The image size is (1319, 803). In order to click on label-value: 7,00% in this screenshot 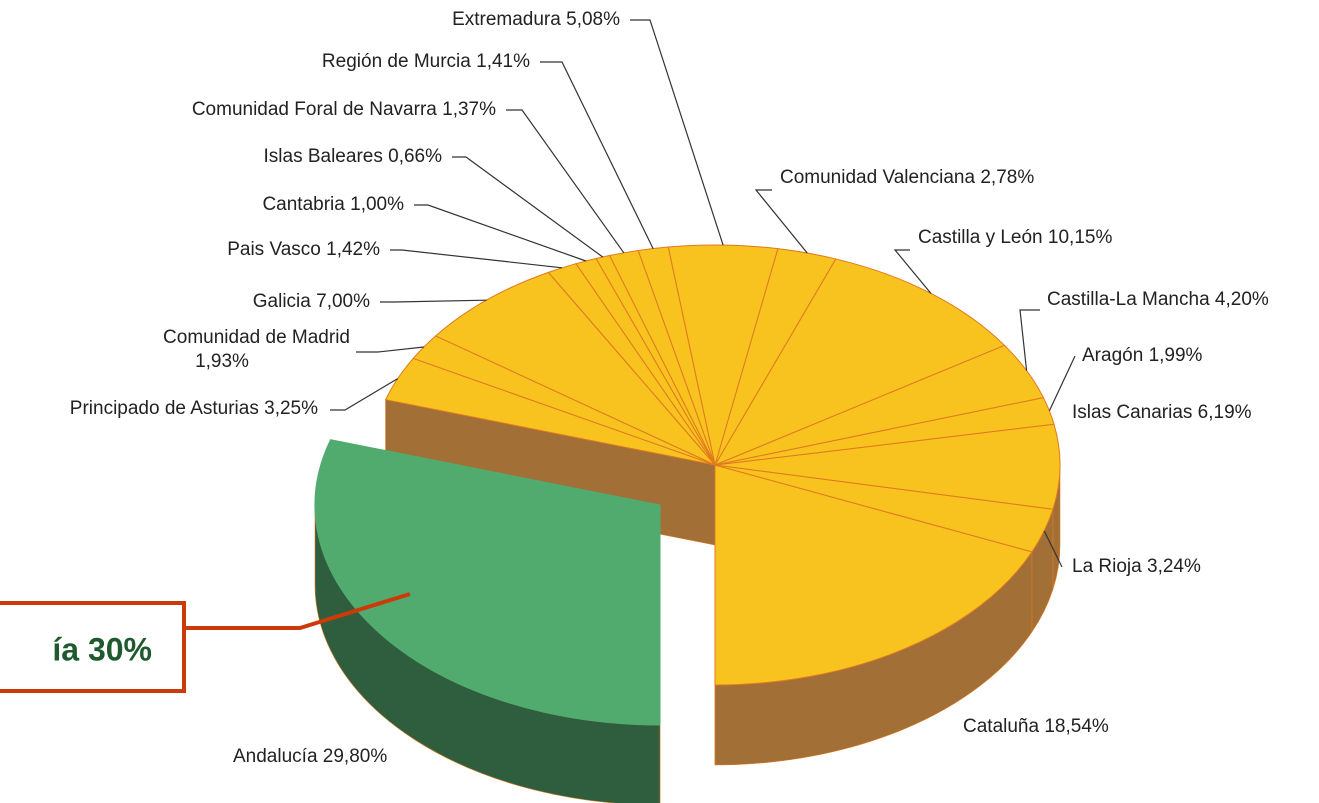, I will do `click(343, 301)`.